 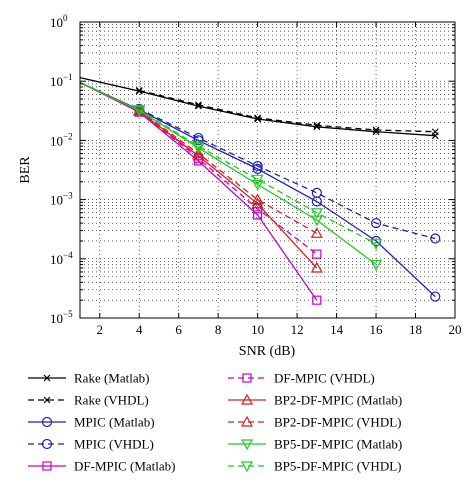 I want to click on y-tick-label: 10⁻⁵, so click(x=61, y=317).